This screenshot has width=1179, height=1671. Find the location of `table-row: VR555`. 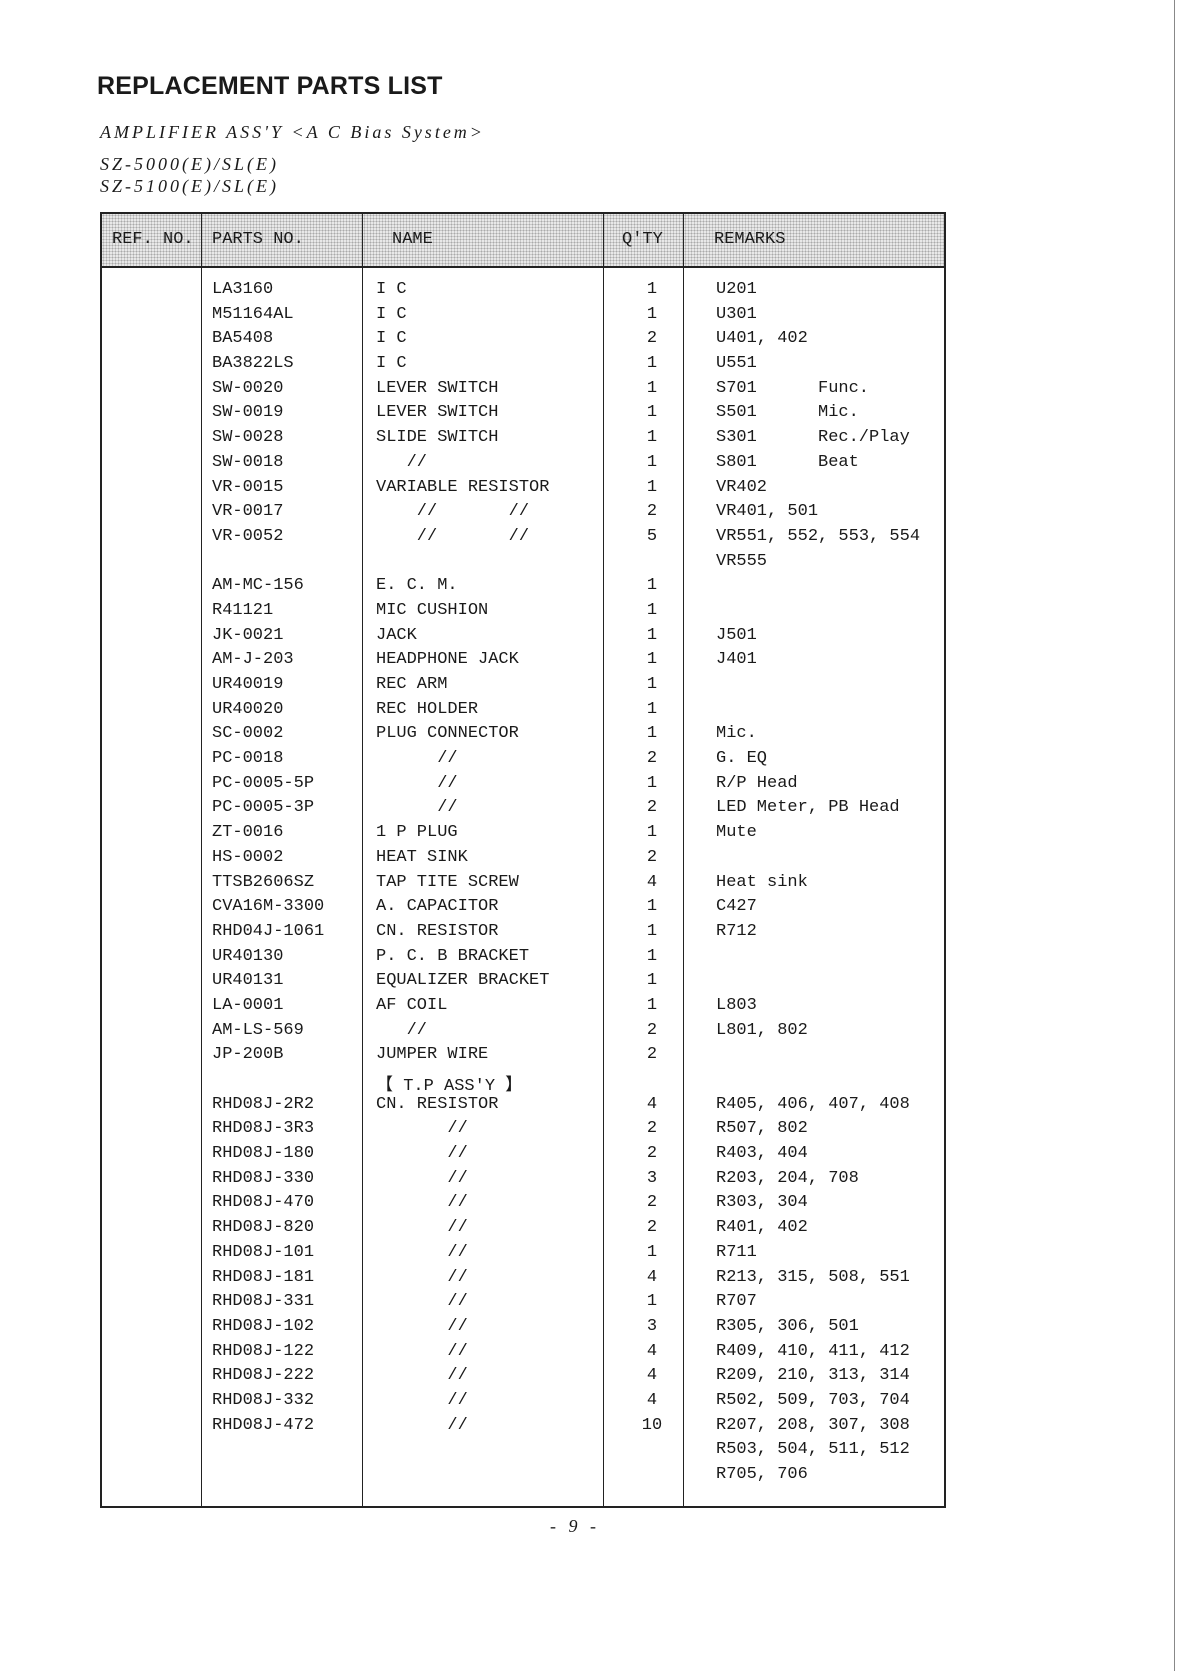

table-row: VR555 is located at coordinates (523, 564).